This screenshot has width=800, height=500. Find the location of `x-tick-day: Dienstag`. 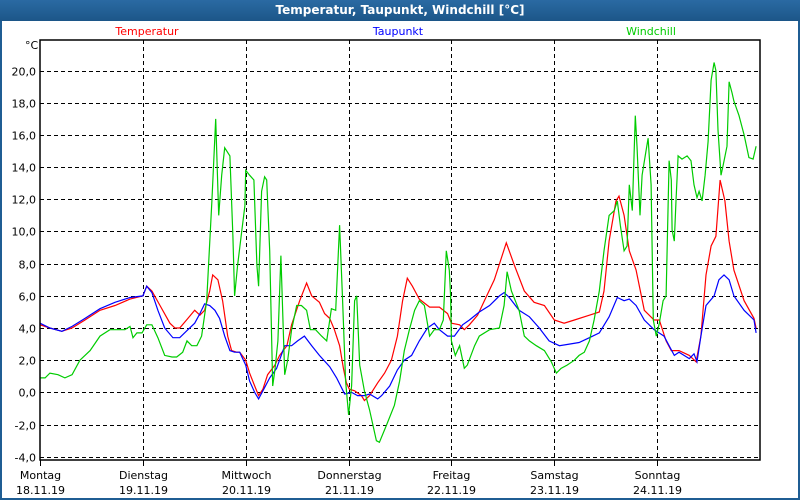

x-tick-day: Dienstag is located at coordinates (143, 475).